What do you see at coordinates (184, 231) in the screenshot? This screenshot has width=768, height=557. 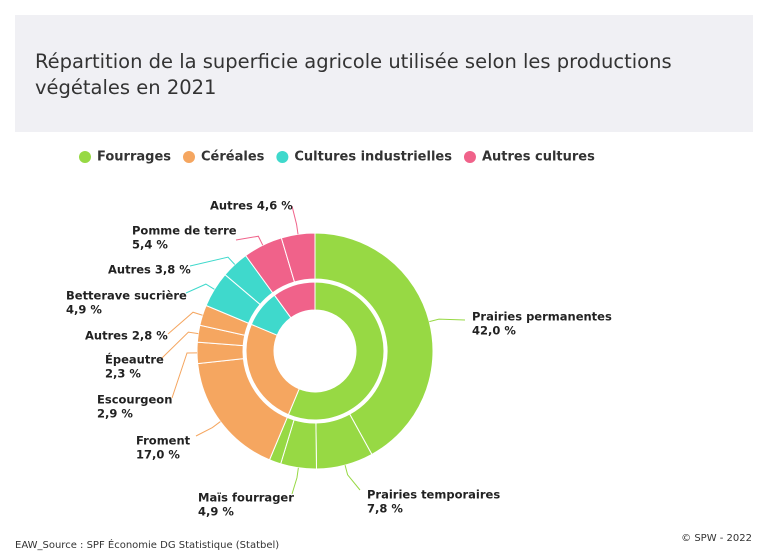 I see `slice-label: Pomme de terre` at bounding box center [184, 231].